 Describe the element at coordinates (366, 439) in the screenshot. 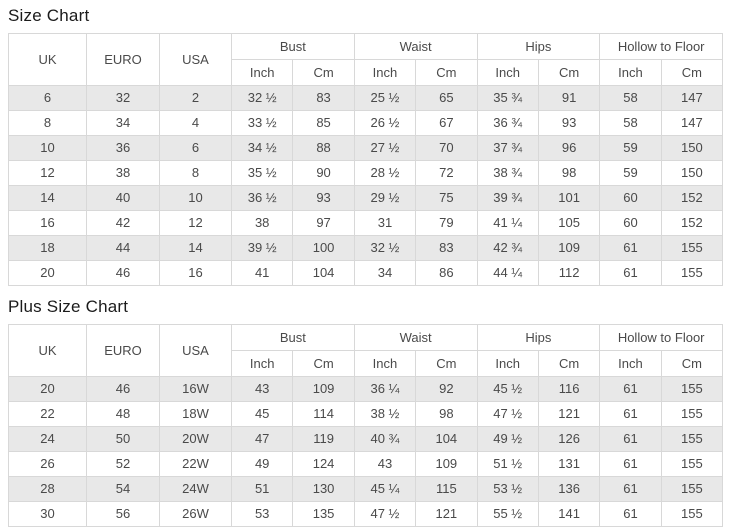

I see `table-row: 24 50 20W 47 119 40 ¾ 104 49 ½ 126 61 155` at that location.